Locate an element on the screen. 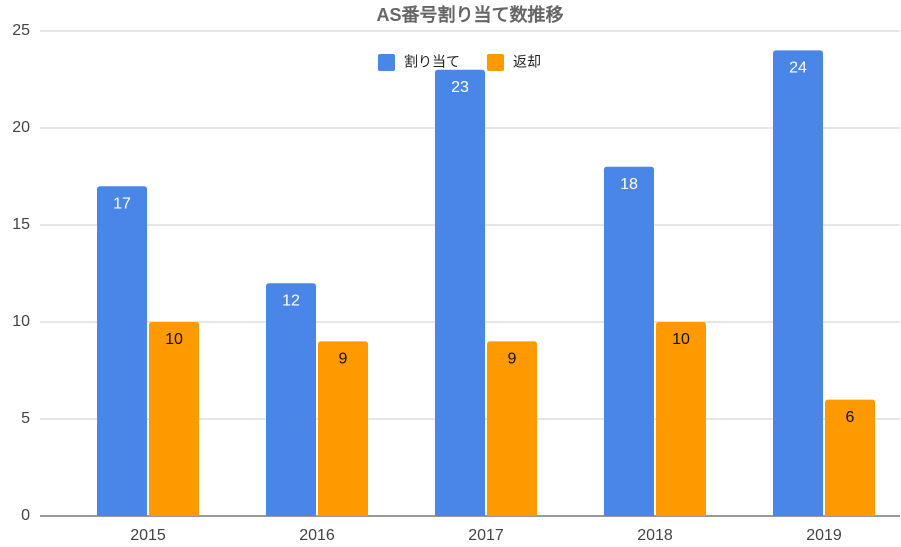 This screenshot has height=547, width=901. data-label: 12 is located at coordinates (291, 300).